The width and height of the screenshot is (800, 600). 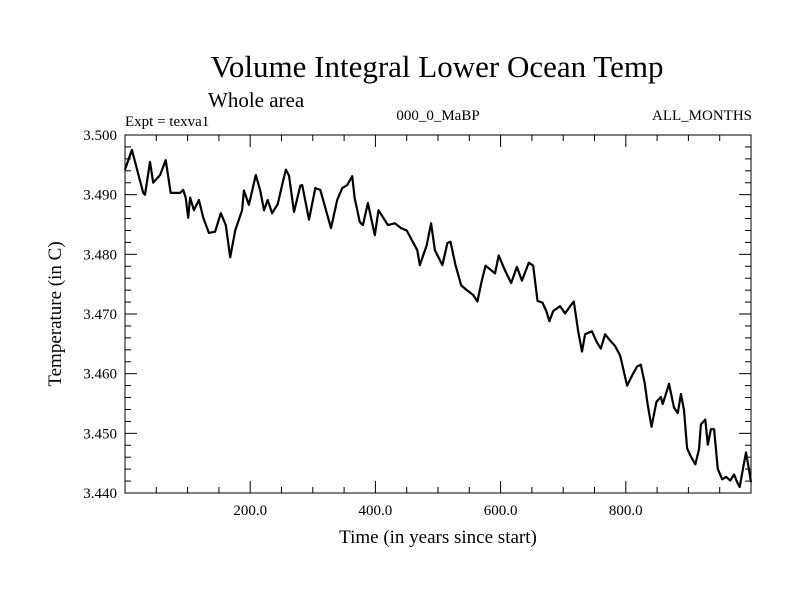 What do you see at coordinates (626, 511) in the screenshot?
I see `x-tick-label: 800.0` at bounding box center [626, 511].